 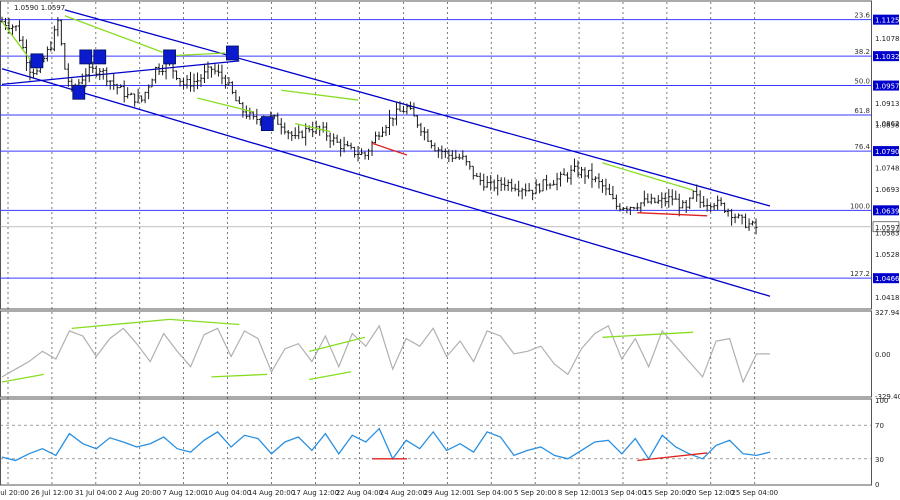 What do you see at coordinates (862, 82) in the screenshot?
I see `fib-level-label: 50.0` at bounding box center [862, 82].